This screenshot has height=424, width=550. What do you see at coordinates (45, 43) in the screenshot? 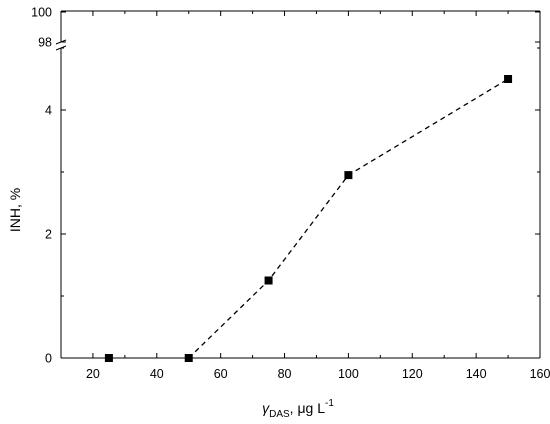
I see `y-tick-label-upper: 98` at bounding box center [45, 43].